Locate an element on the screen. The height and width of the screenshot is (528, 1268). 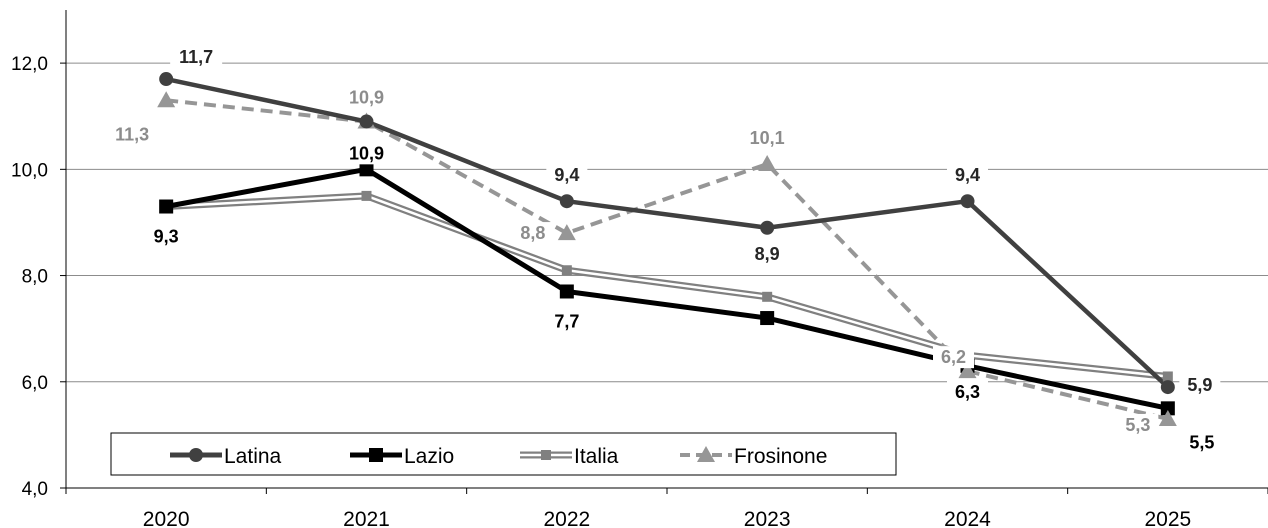
y-tick-label: 4,0 is located at coordinates (35, 489).